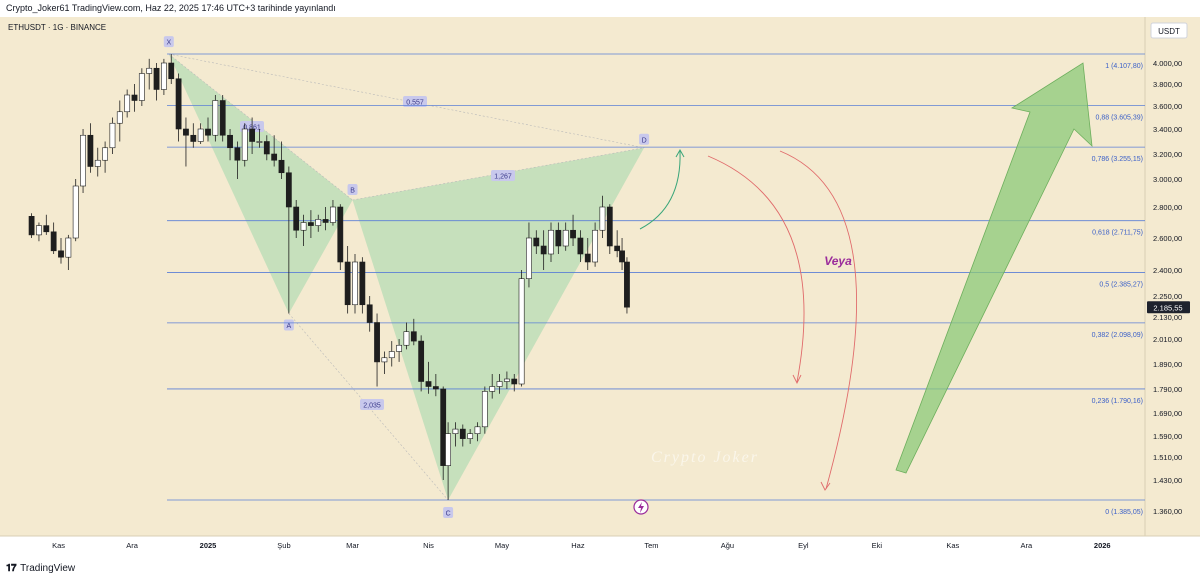  Describe the element at coordinates (1167, 364) in the screenshot. I see `price-tick-label: 1.890,00` at that location.